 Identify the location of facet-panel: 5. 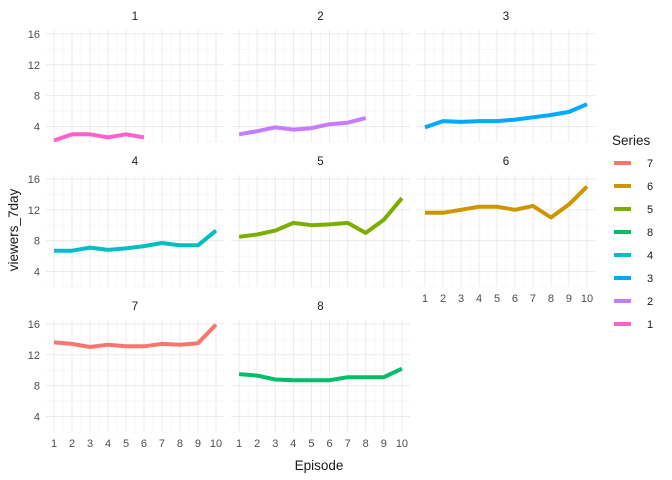
(320, 222).